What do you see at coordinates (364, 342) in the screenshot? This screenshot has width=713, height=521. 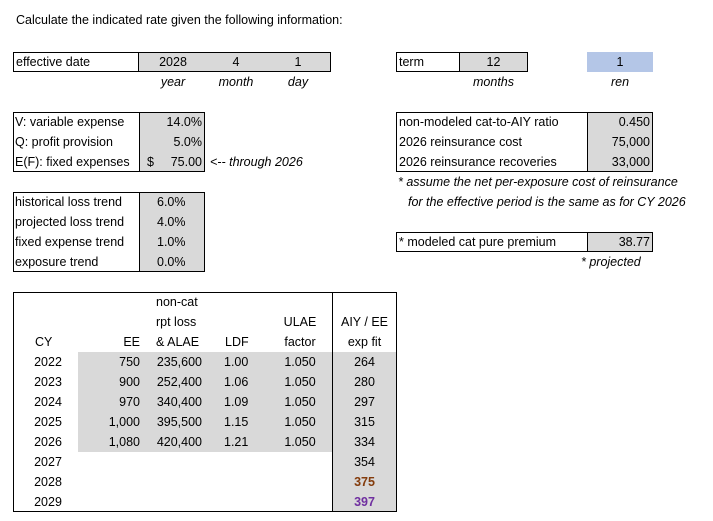 I see `header-aiy-line-2: exp fit` at bounding box center [364, 342].